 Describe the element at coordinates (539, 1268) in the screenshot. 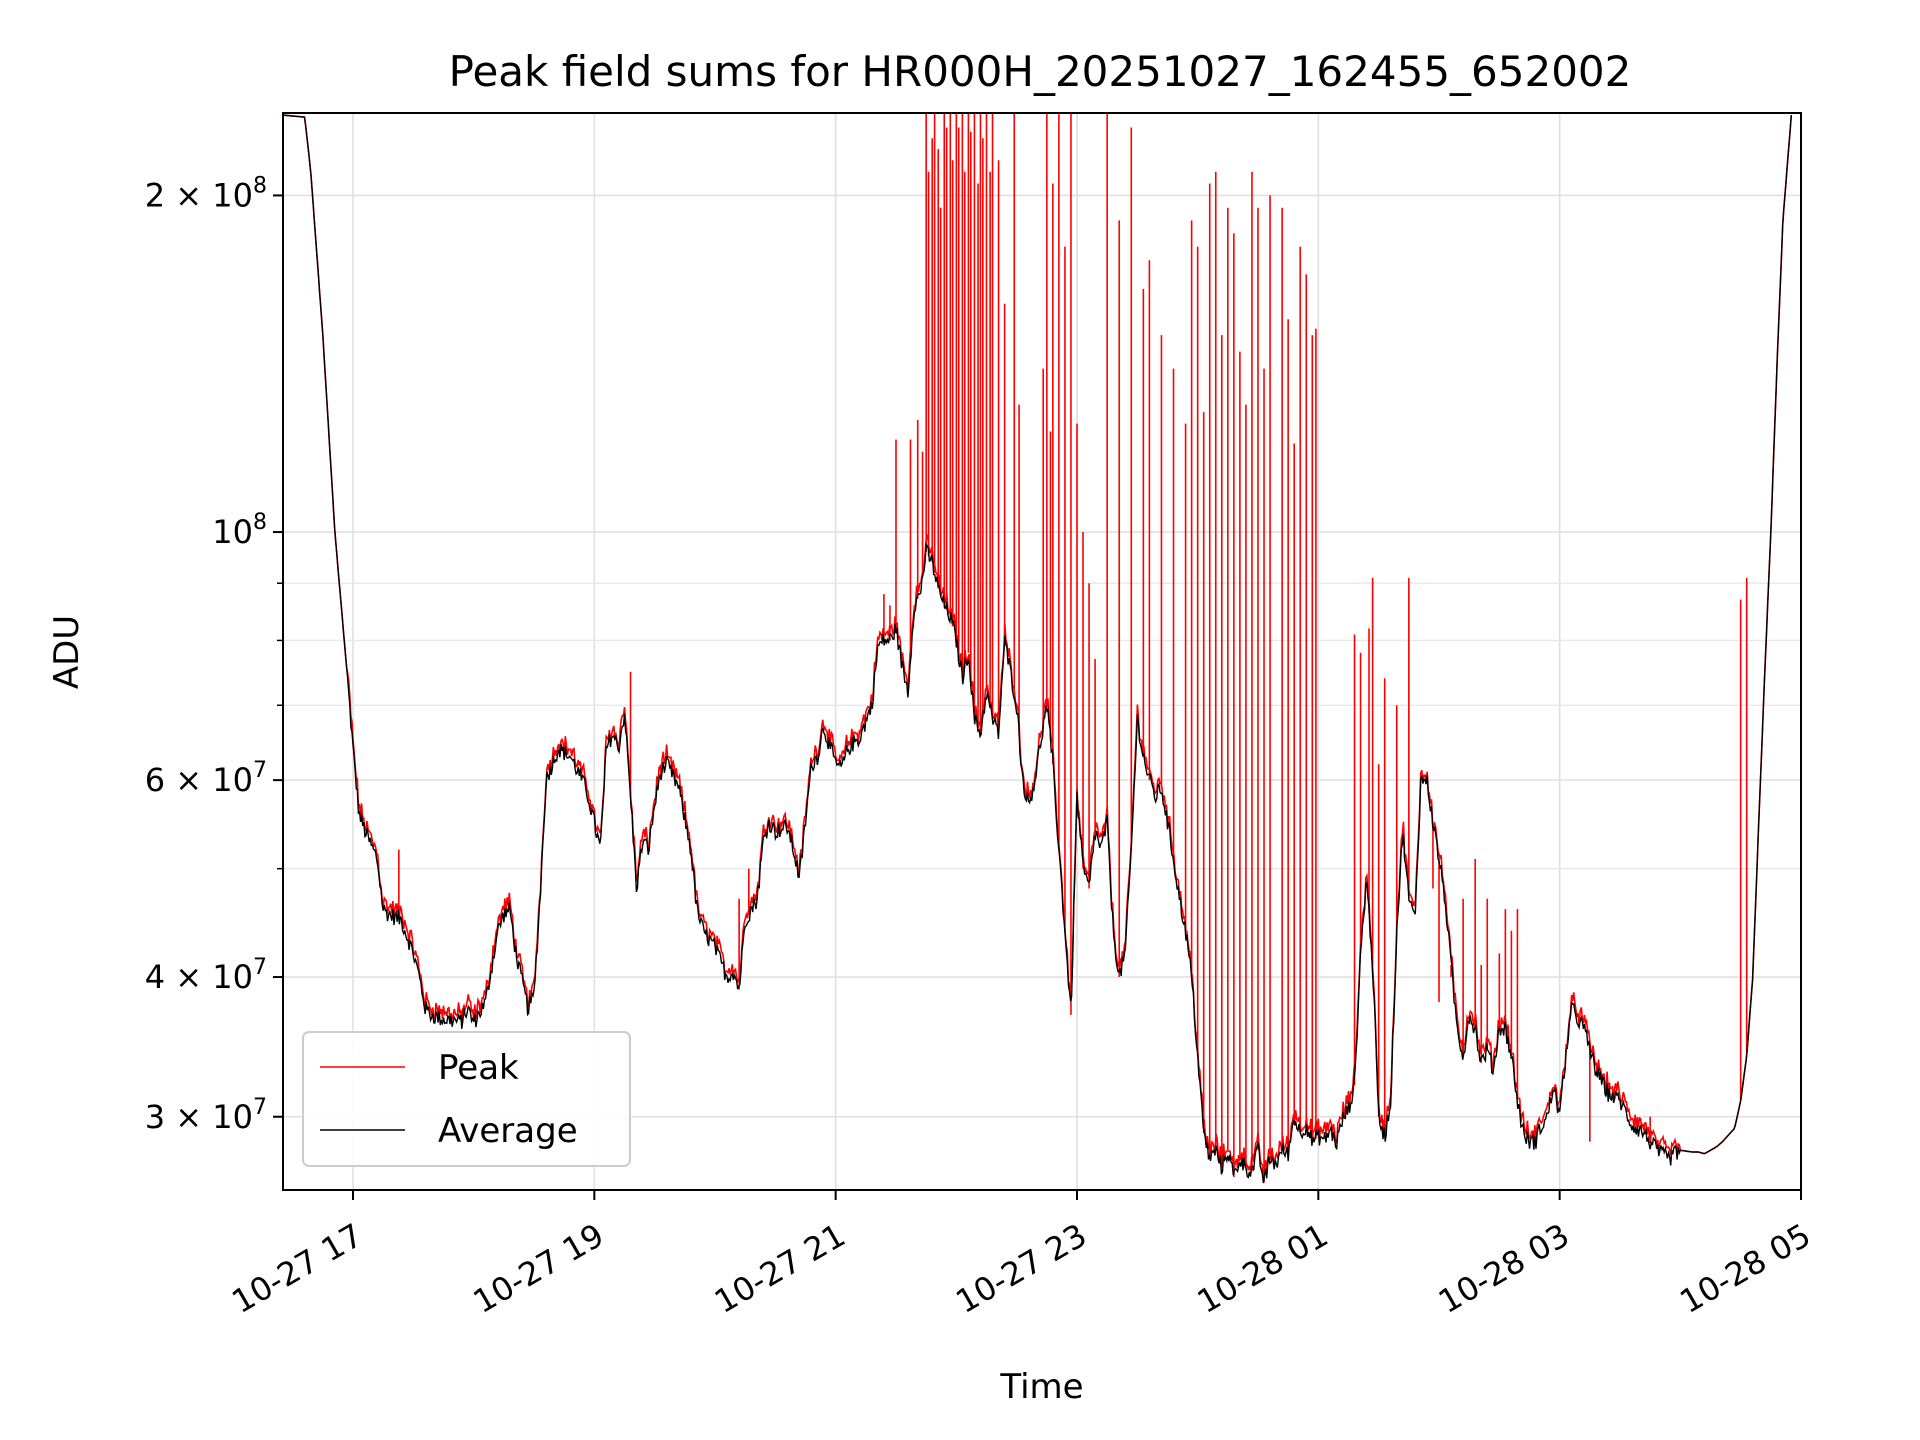

I see `x-tick-label: 10-27 19` at that location.